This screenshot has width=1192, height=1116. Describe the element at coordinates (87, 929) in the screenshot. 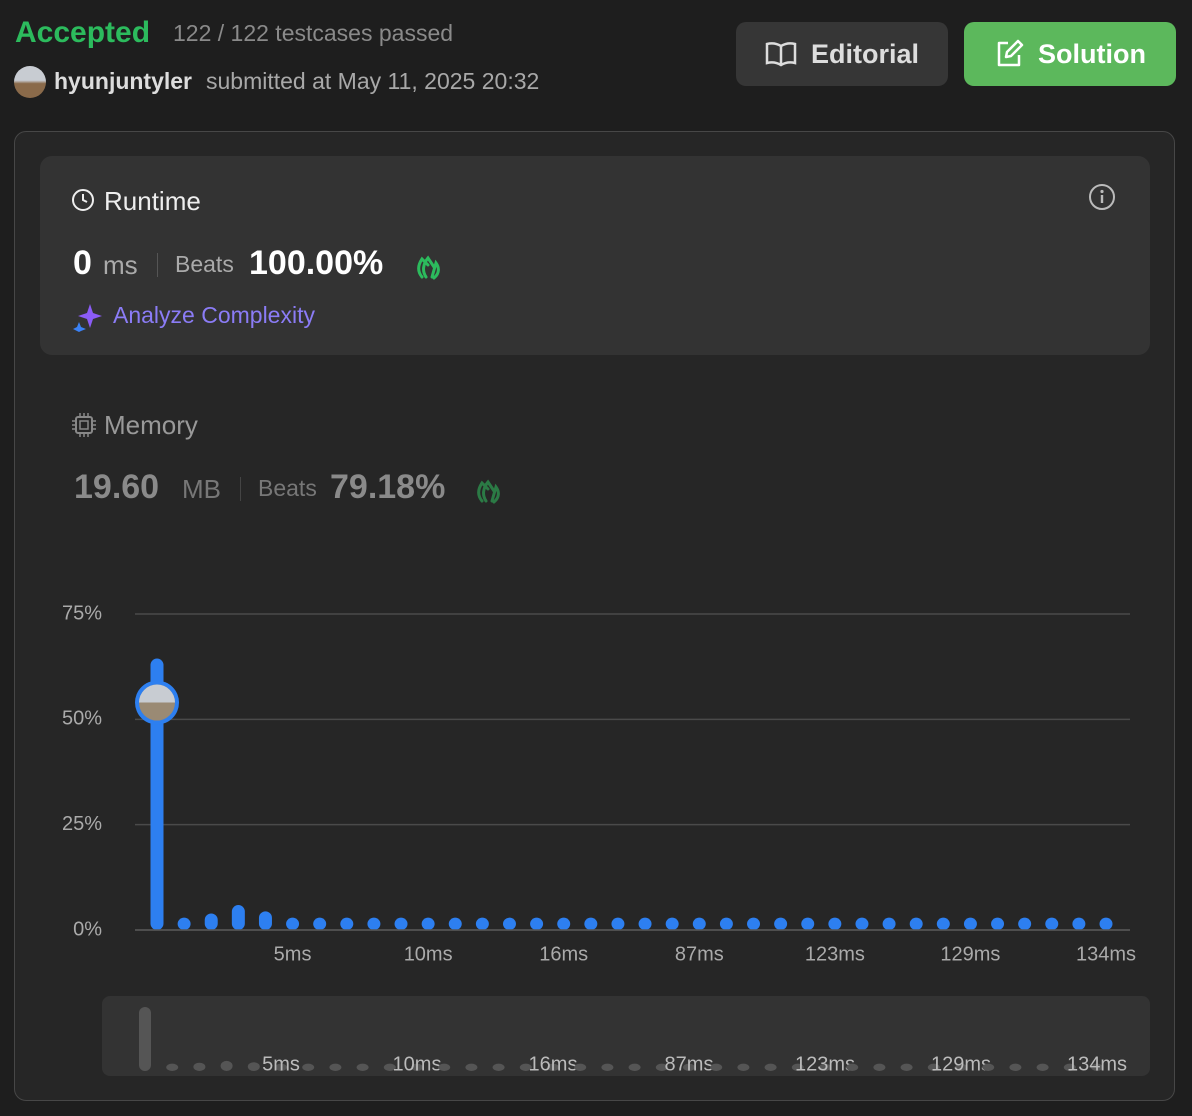

I see `y-tick-label: 0%` at that location.